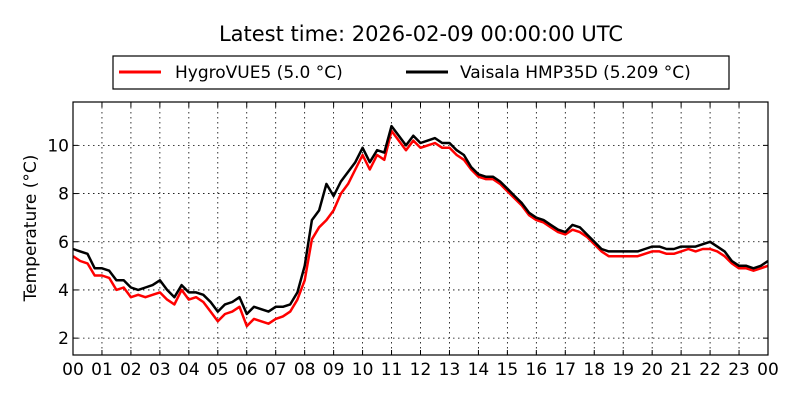  Describe the element at coordinates (305, 370) in the screenshot. I see `x-tick-label: 08` at that location.